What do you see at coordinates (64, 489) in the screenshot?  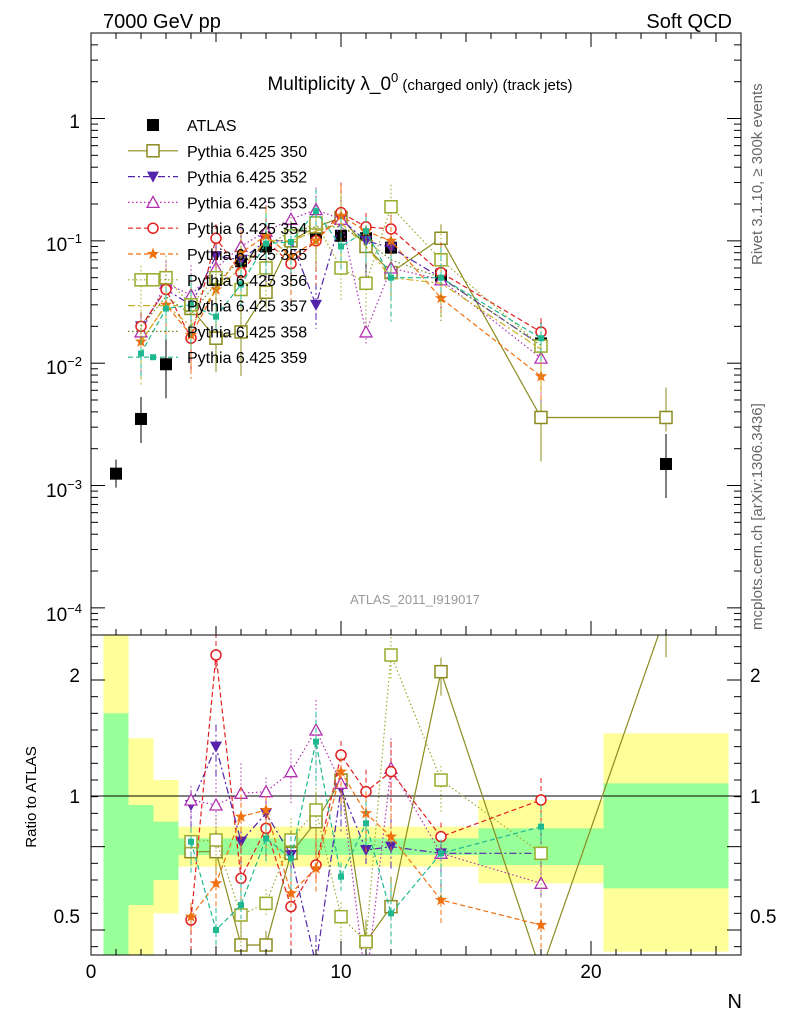 I see `y-tick-label-top-1: 10⁻³` at bounding box center [64, 489].